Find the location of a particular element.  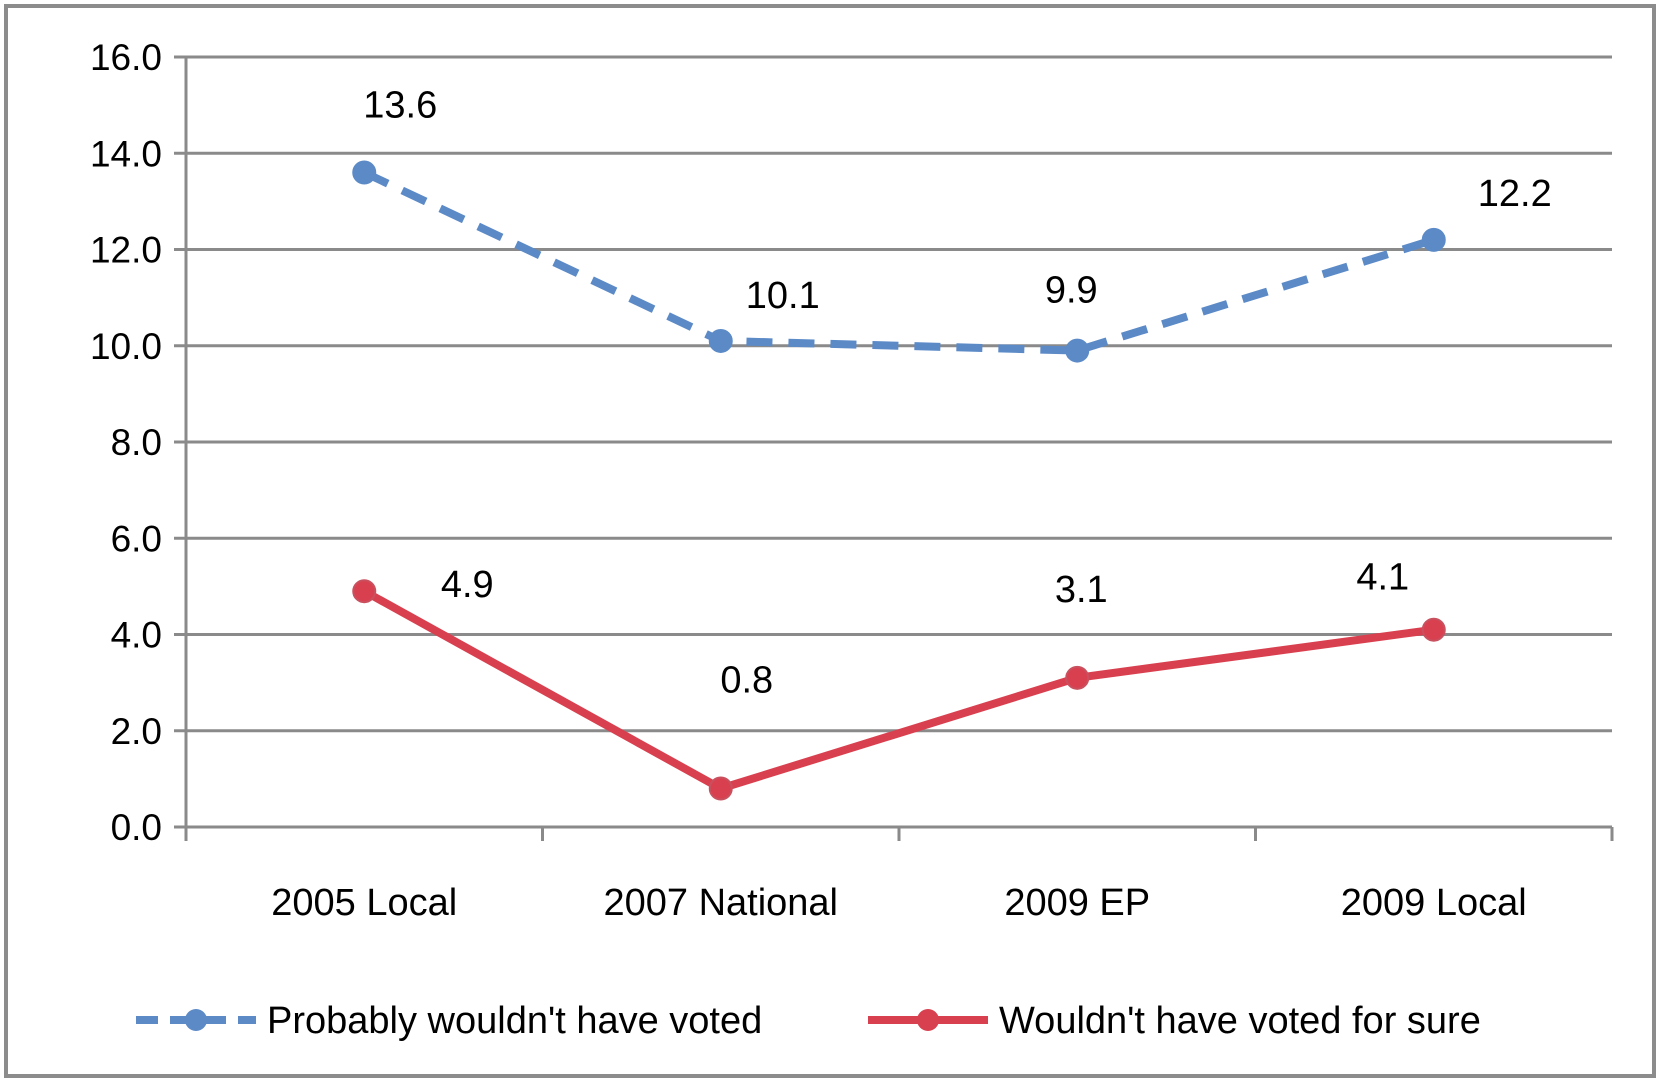

y-tick-label: 6.0 is located at coordinates (136, 538).